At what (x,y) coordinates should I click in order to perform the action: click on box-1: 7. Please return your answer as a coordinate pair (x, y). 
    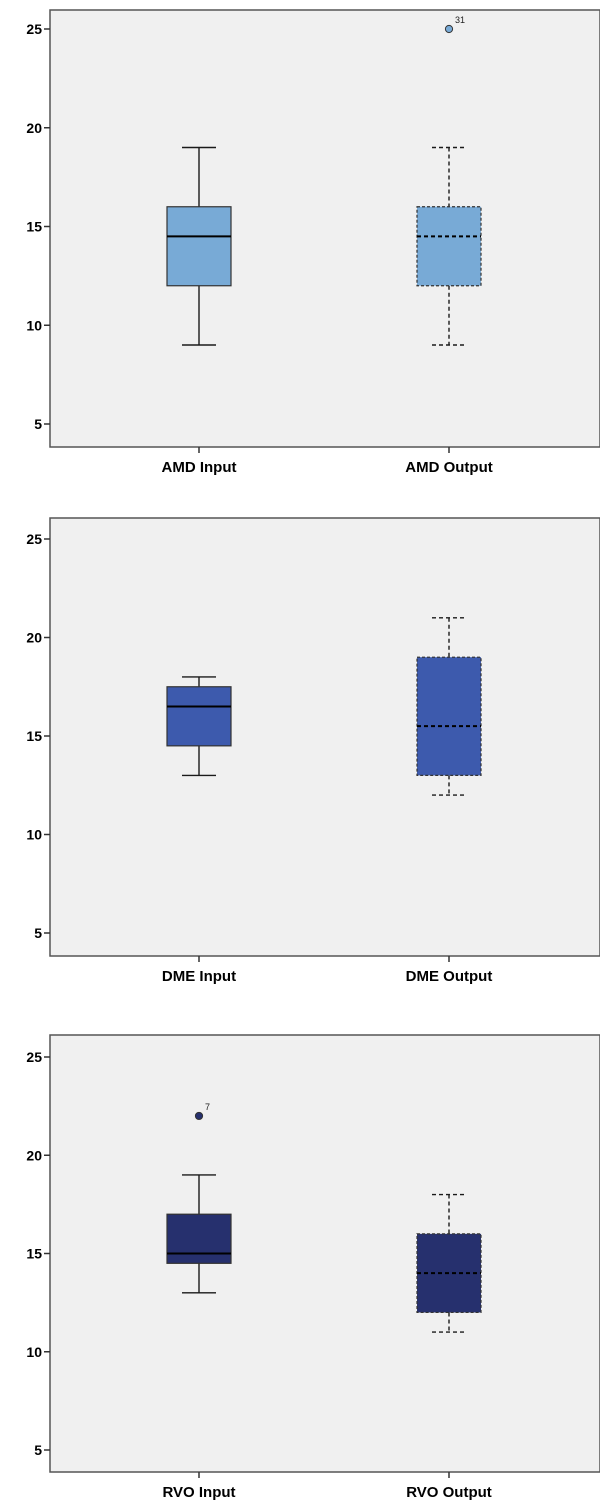
    Looking at the image, I should click on (199, 1198).